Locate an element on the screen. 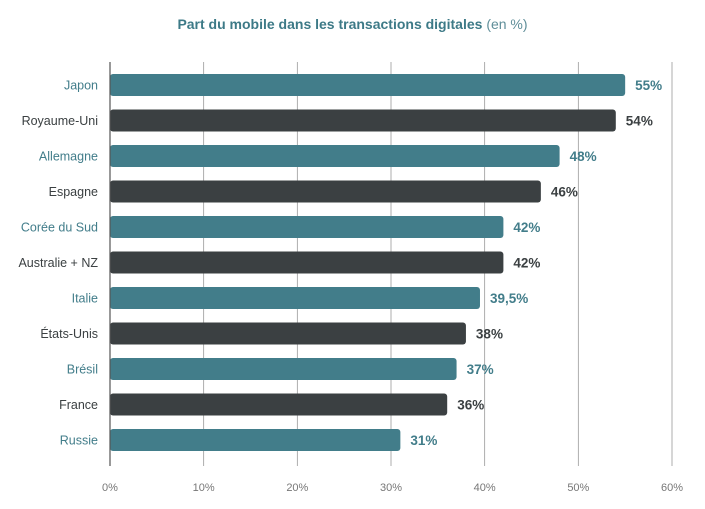  category-label: Italie is located at coordinates (85, 299).